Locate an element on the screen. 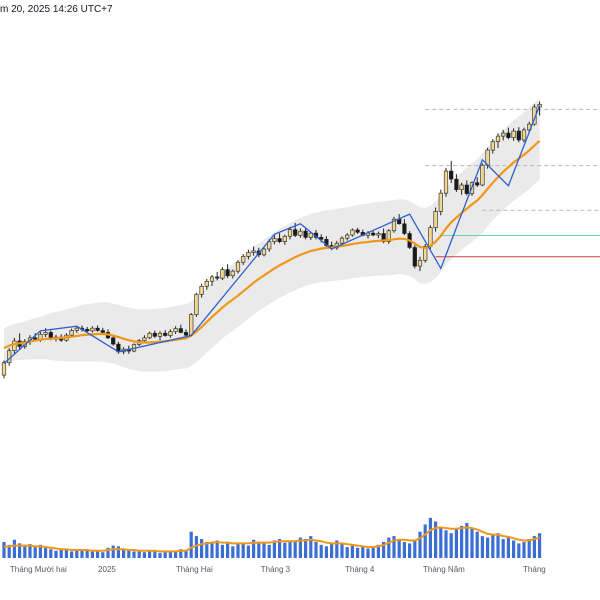  x-axis-label: 2025 is located at coordinates (107, 569).